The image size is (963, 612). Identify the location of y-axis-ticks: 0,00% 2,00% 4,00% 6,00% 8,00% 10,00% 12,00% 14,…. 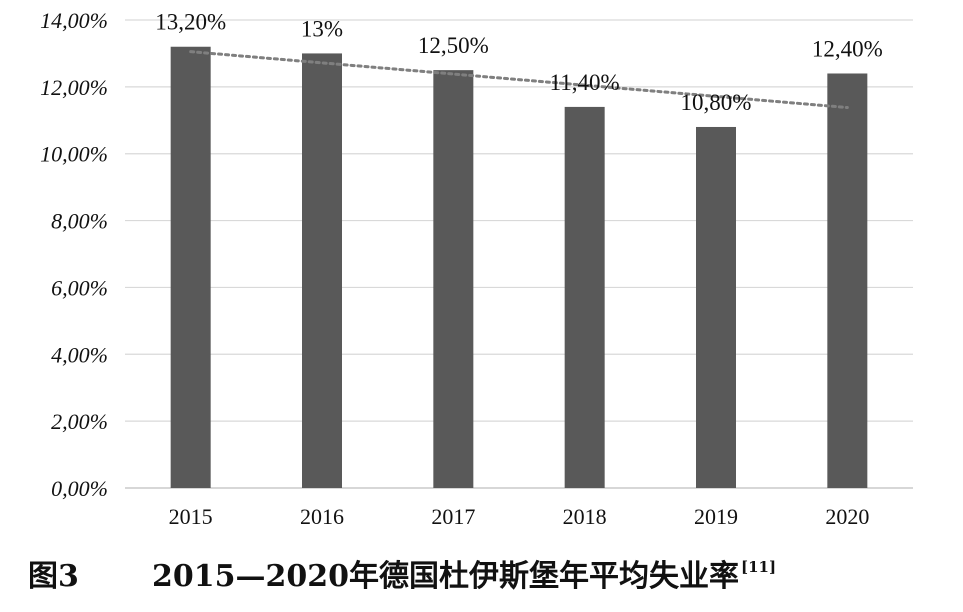
(74, 254).